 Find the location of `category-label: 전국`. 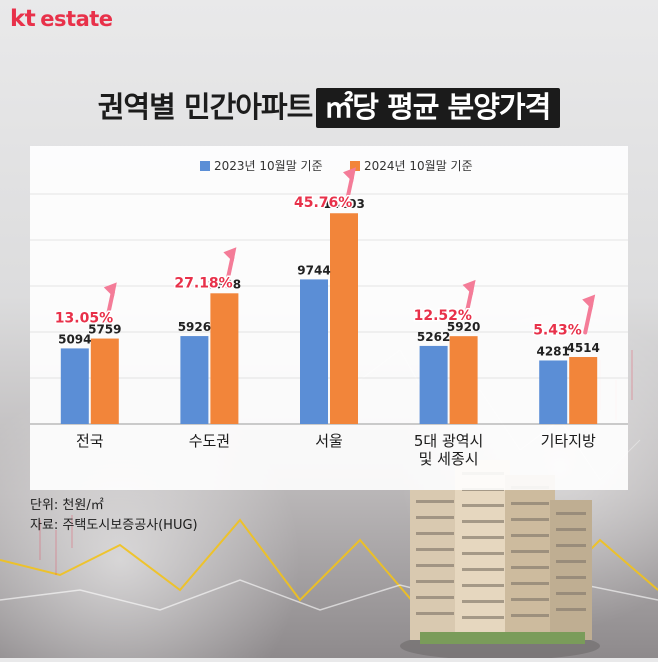

category-label: 전국 is located at coordinates (90, 441).